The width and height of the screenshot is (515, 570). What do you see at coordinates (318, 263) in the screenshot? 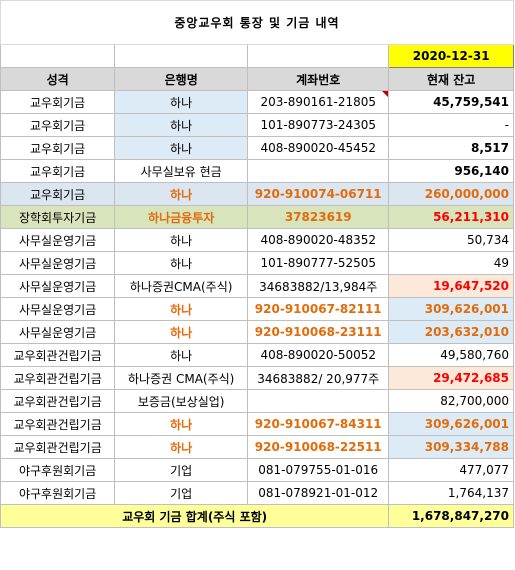
I see `account-cell: 101-890777-52505` at bounding box center [318, 263].